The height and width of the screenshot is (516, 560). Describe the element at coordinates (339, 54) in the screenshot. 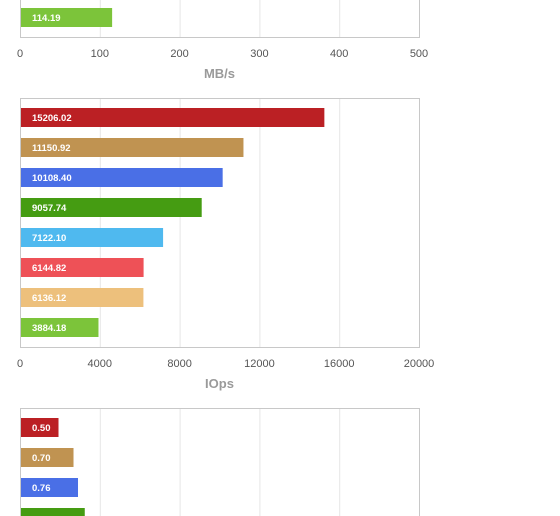

I see `x-tick-label: 400` at that location.